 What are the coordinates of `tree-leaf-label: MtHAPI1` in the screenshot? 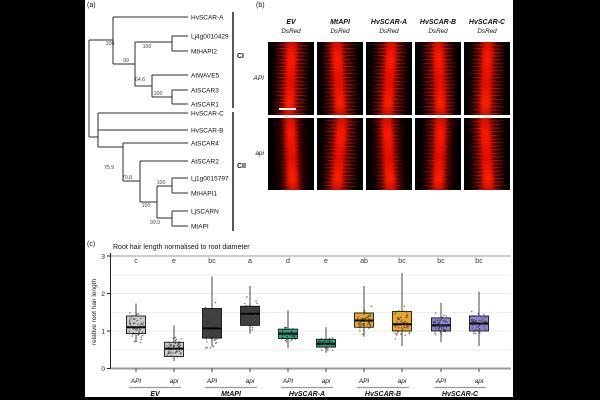 It's located at (204, 193).